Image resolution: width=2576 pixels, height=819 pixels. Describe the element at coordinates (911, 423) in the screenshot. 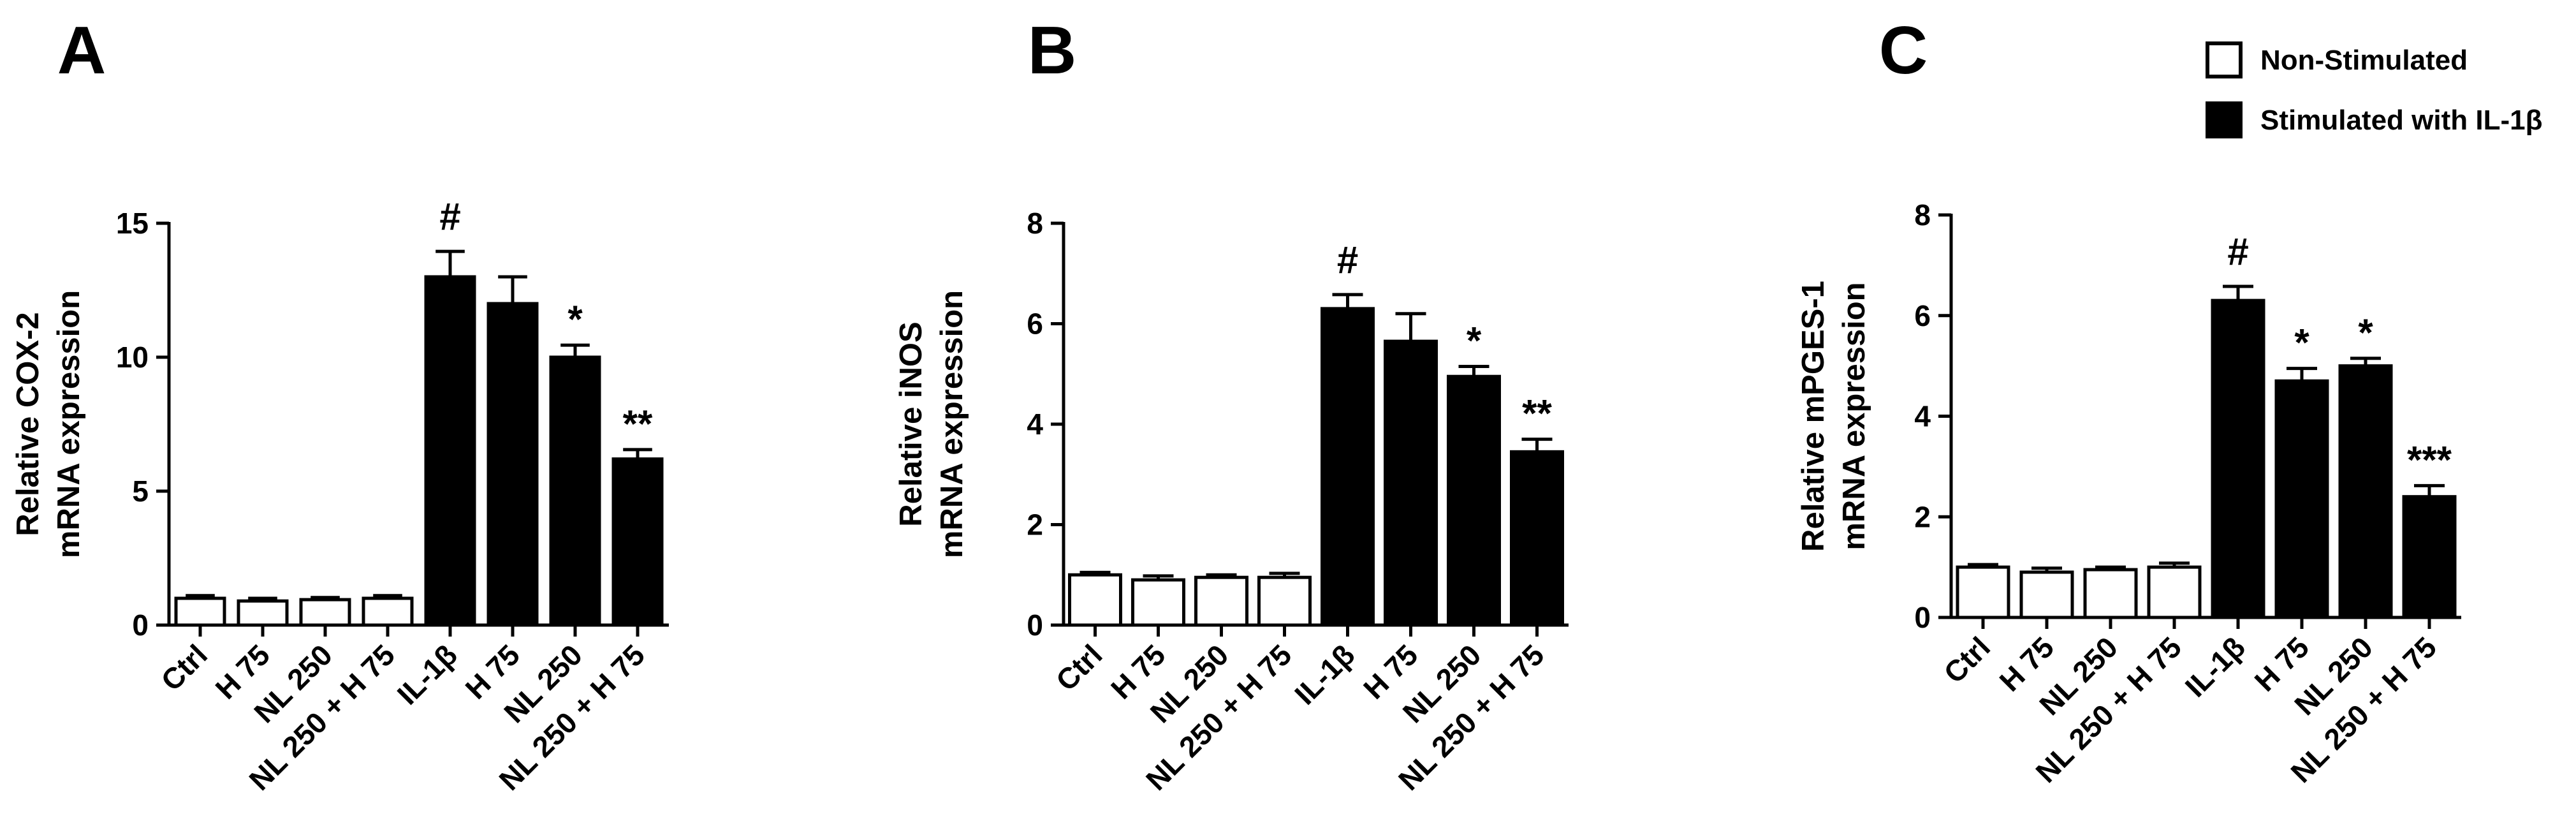

I see `y-axis-title: Relative iNOS` at that location.